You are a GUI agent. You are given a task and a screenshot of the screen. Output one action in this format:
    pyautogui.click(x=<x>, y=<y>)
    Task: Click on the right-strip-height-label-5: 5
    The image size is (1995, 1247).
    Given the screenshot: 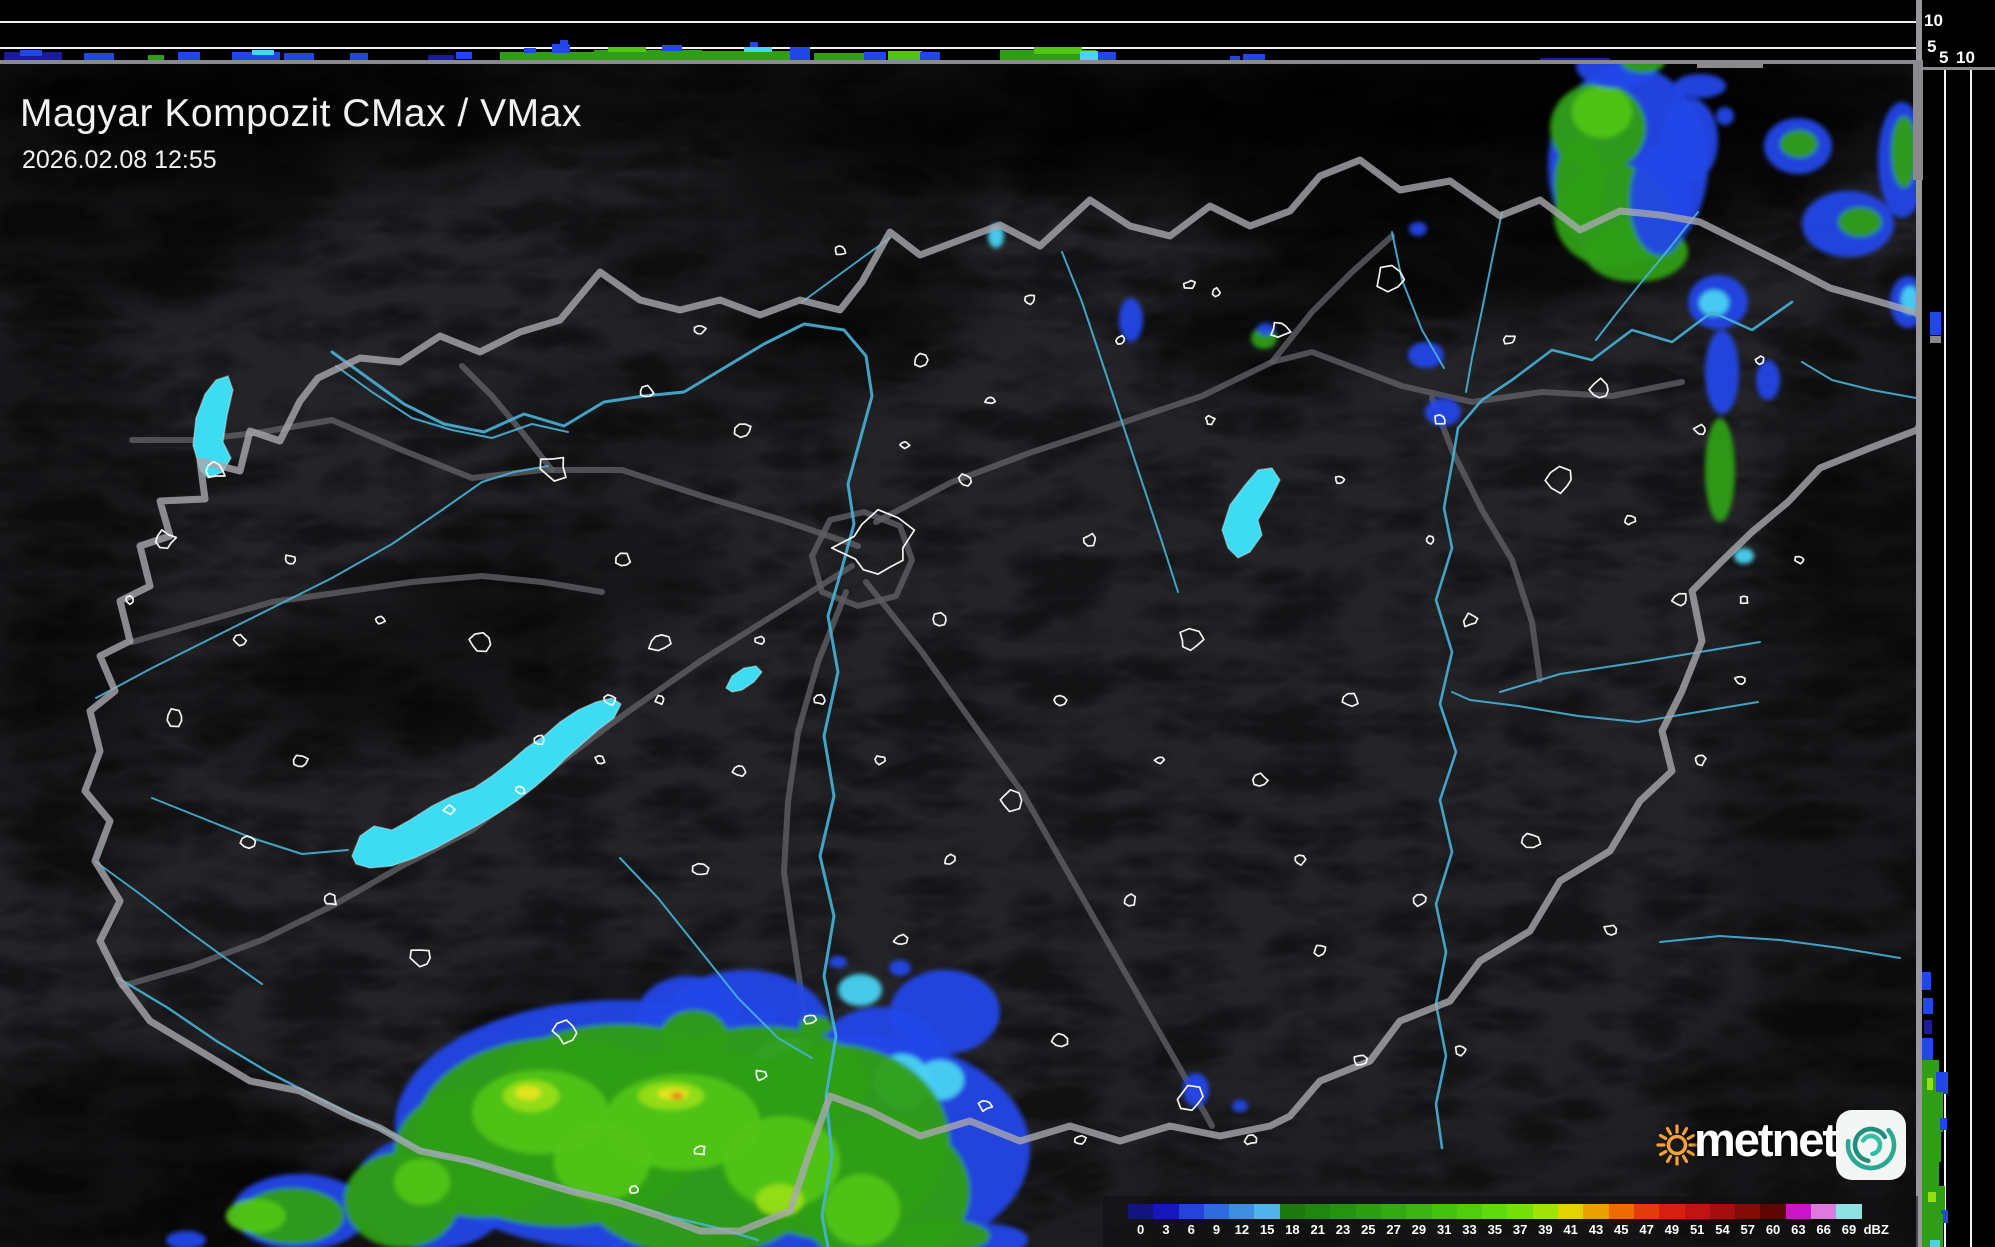 What is the action you would take?
    pyautogui.click(x=1944, y=57)
    